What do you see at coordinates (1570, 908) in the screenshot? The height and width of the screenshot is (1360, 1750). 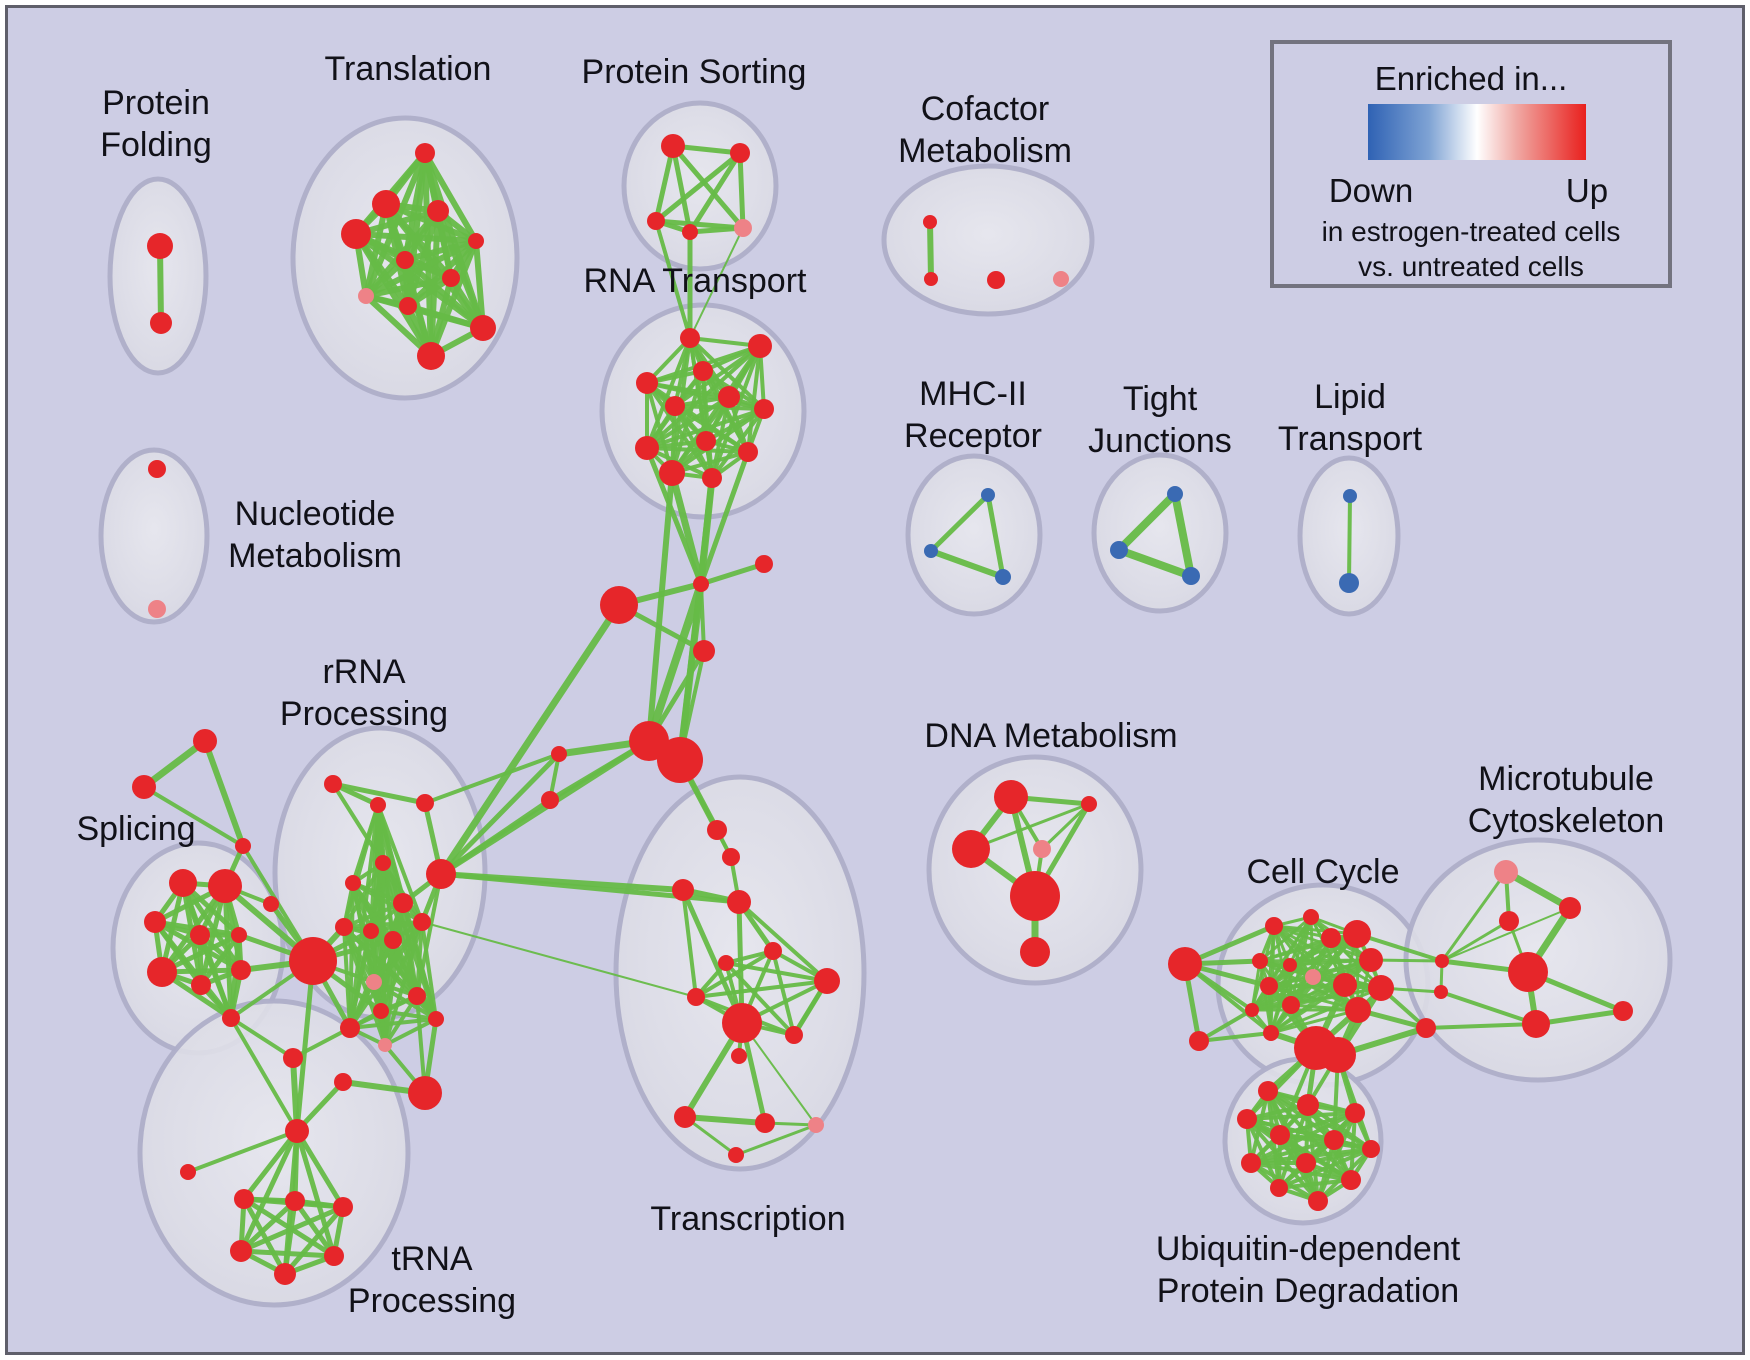 I see `node-m2` at bounding box center [1570, 908].